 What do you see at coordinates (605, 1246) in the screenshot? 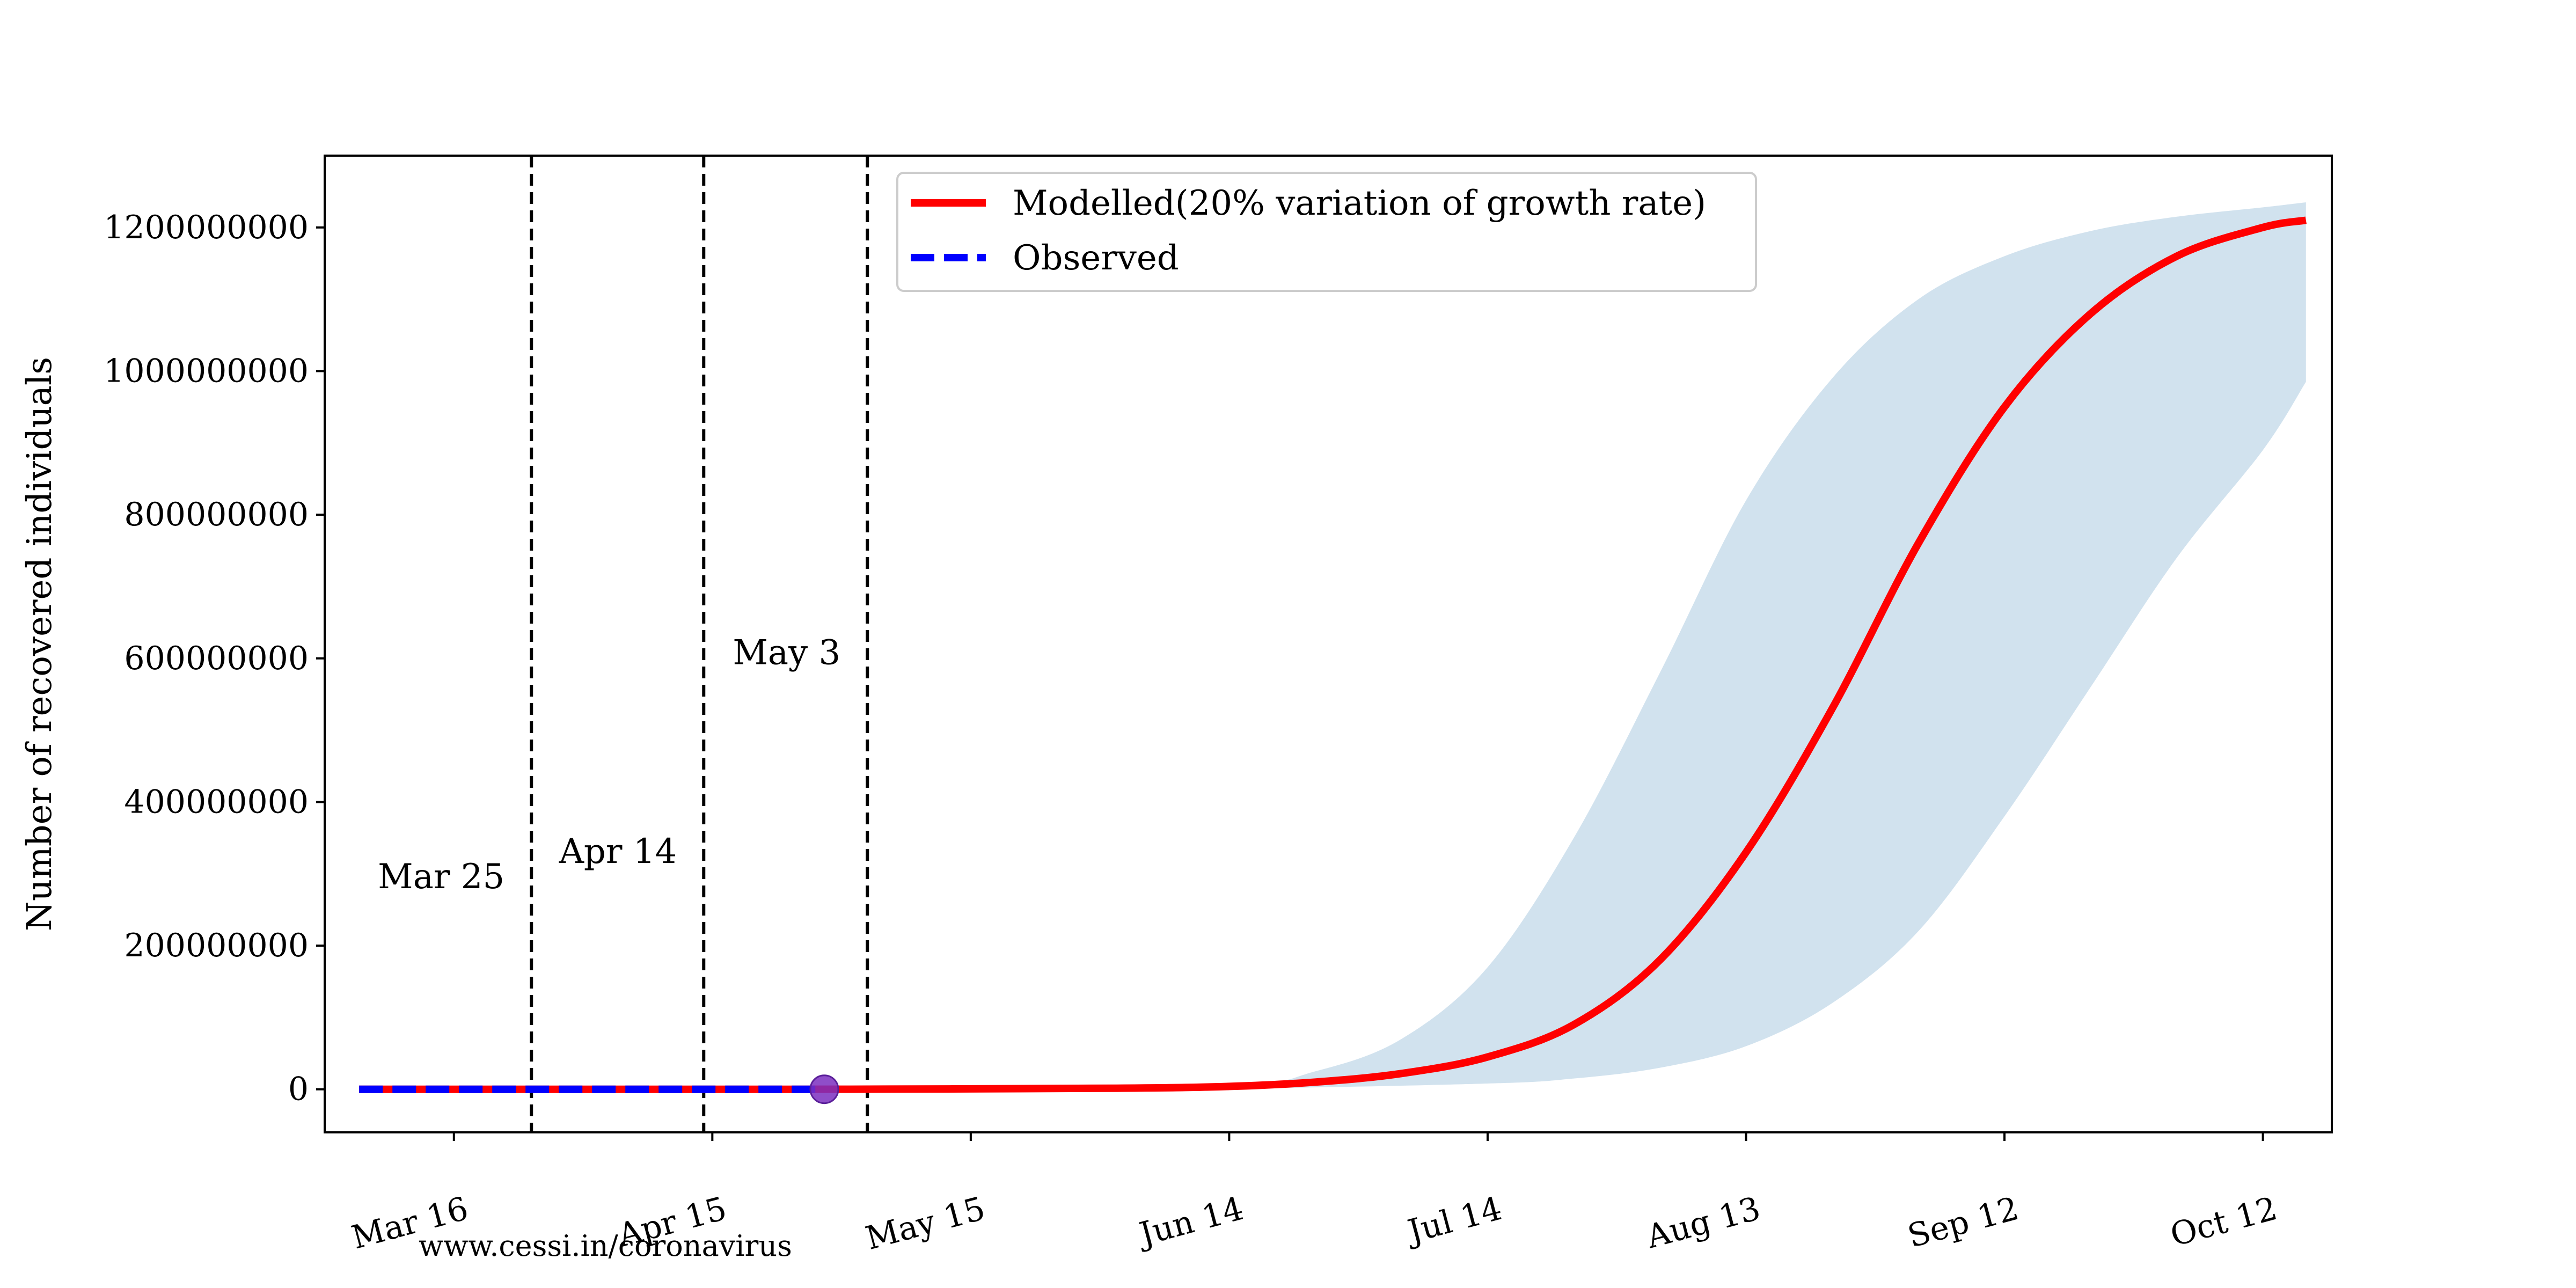
I see `source-credit: www.cessi.in/coronavirus` at bounding box center [605, 1246].